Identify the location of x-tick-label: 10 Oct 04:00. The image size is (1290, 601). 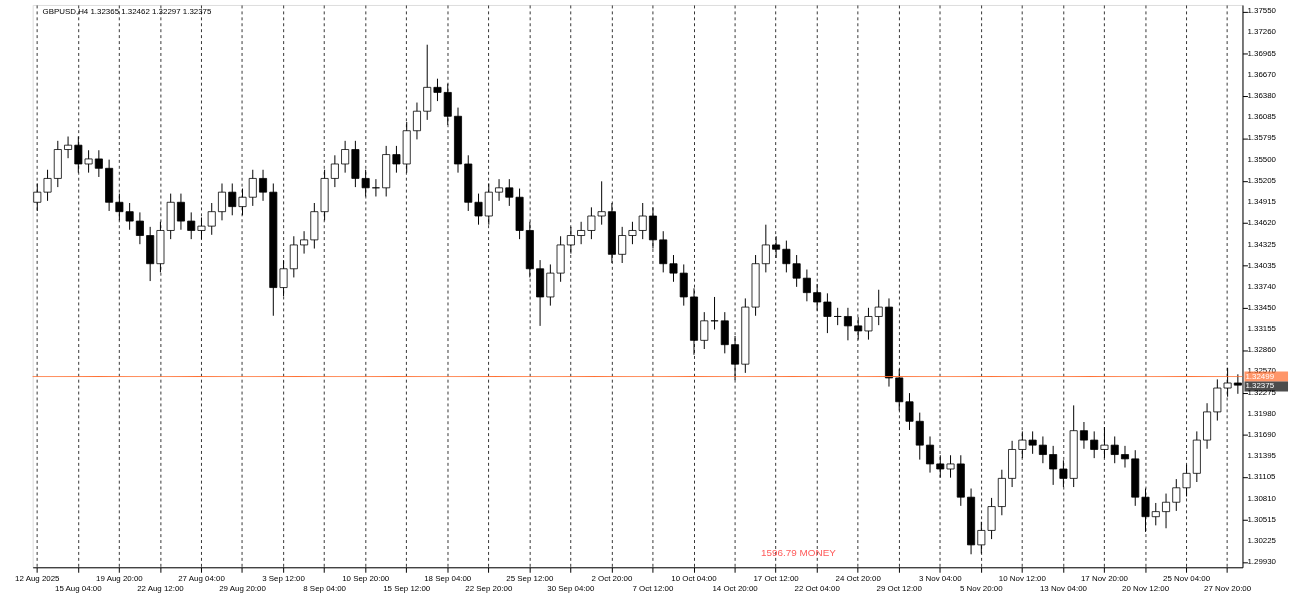
(694, 578).